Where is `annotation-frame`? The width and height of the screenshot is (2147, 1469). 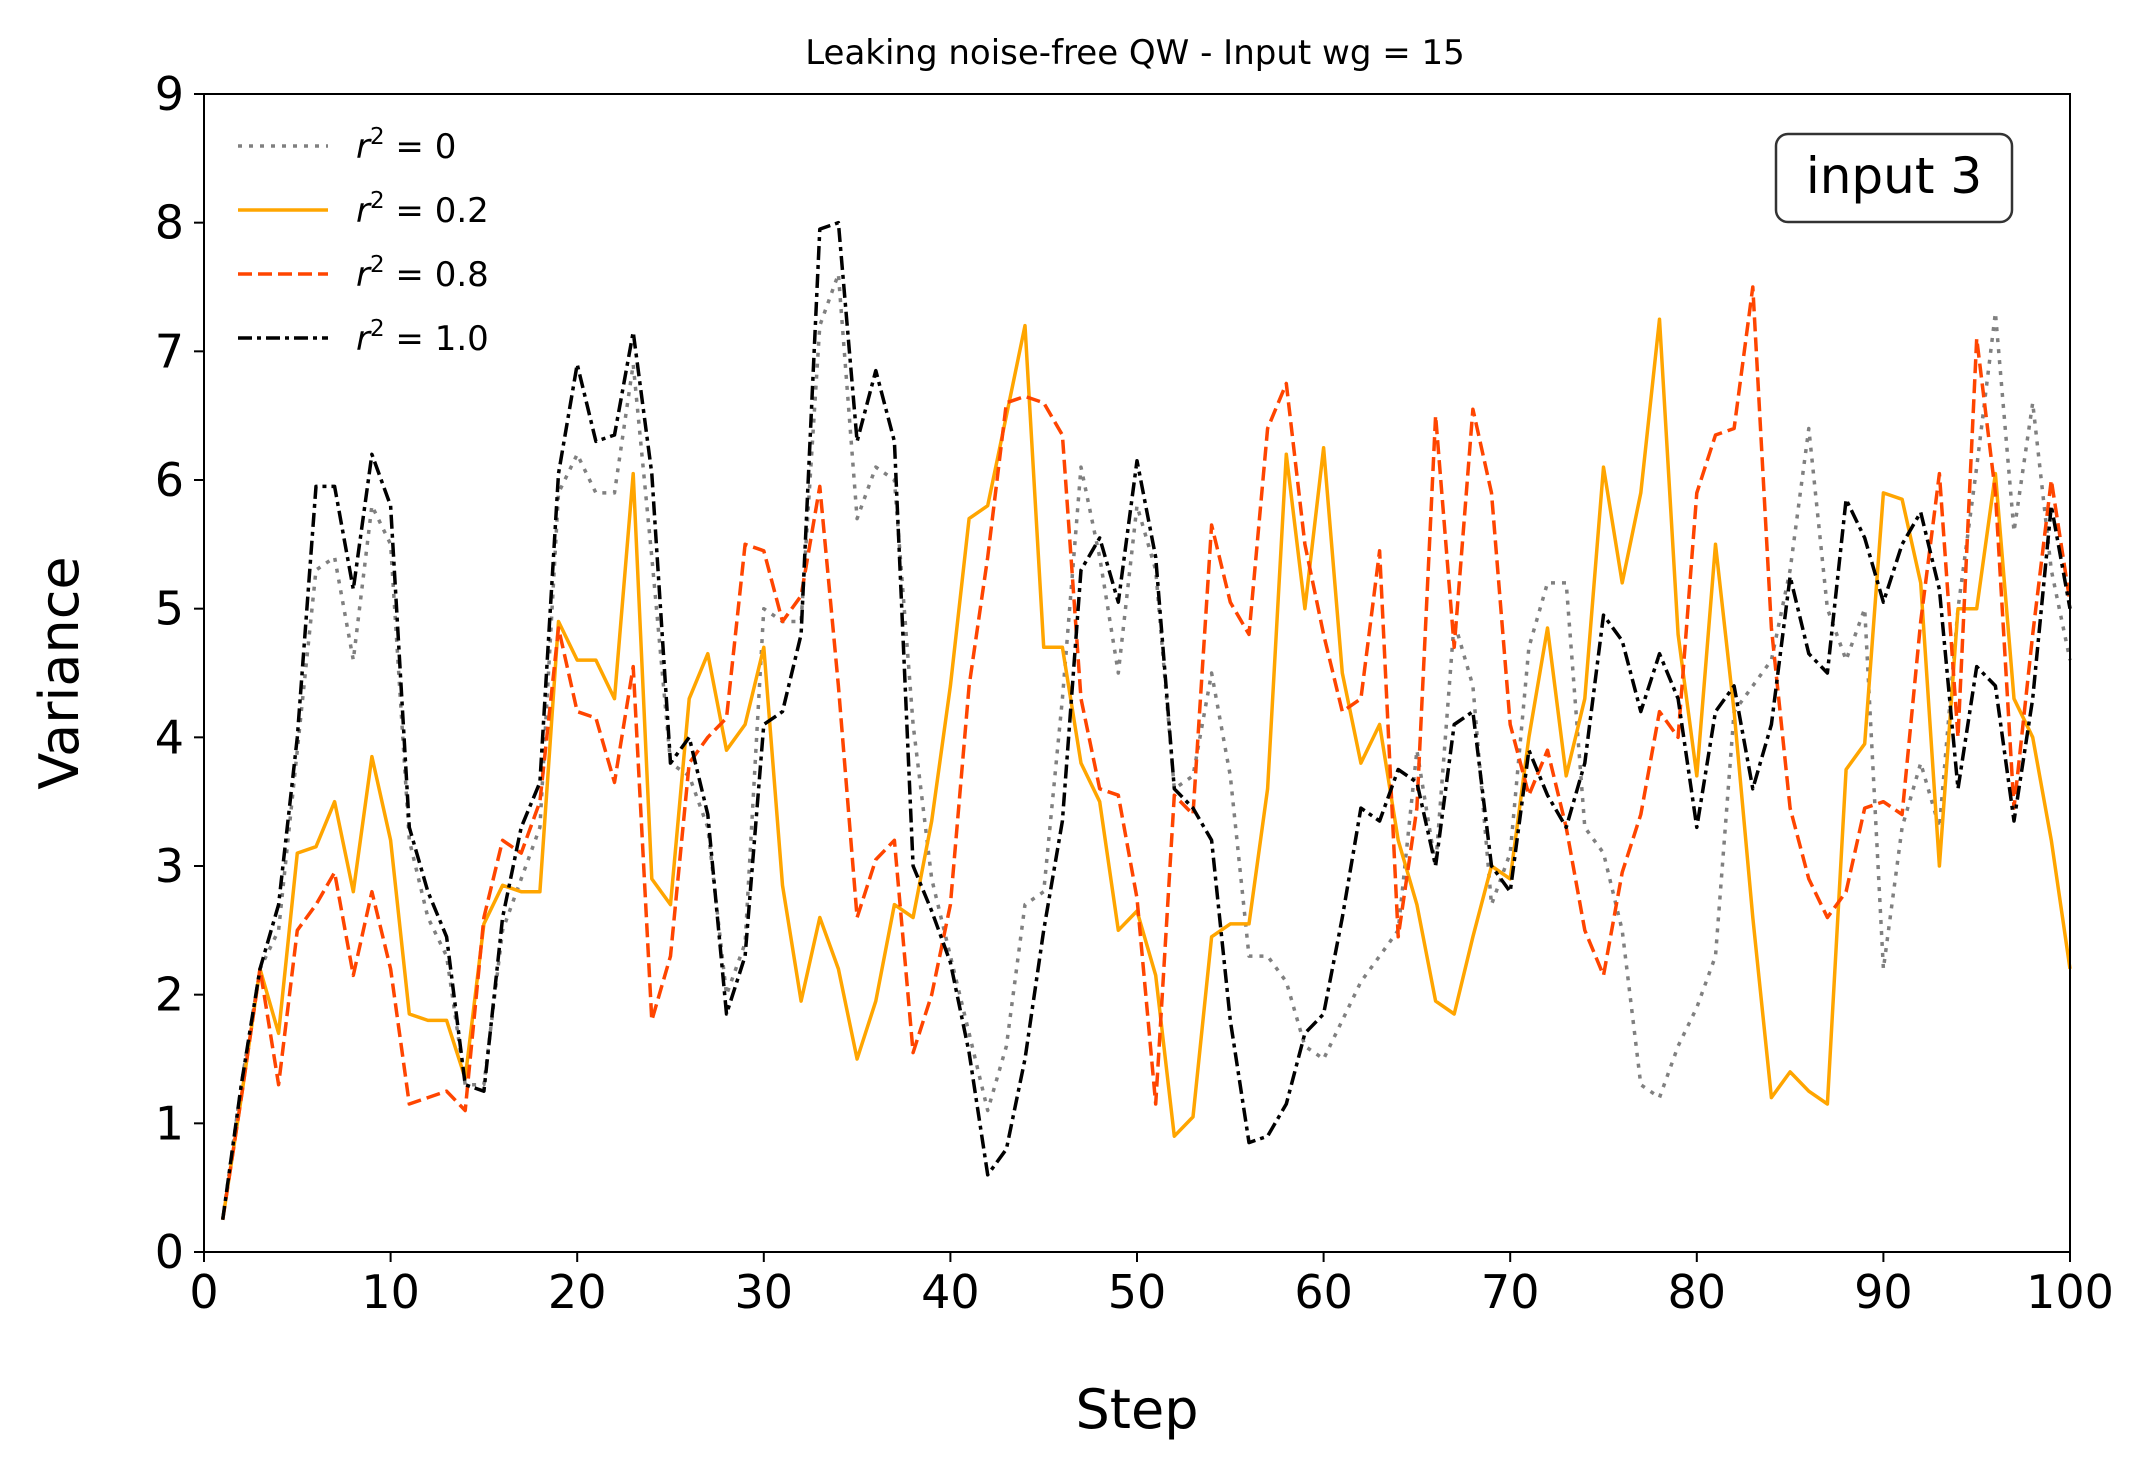
annotation-frame is located at coordinates (1894, 178).